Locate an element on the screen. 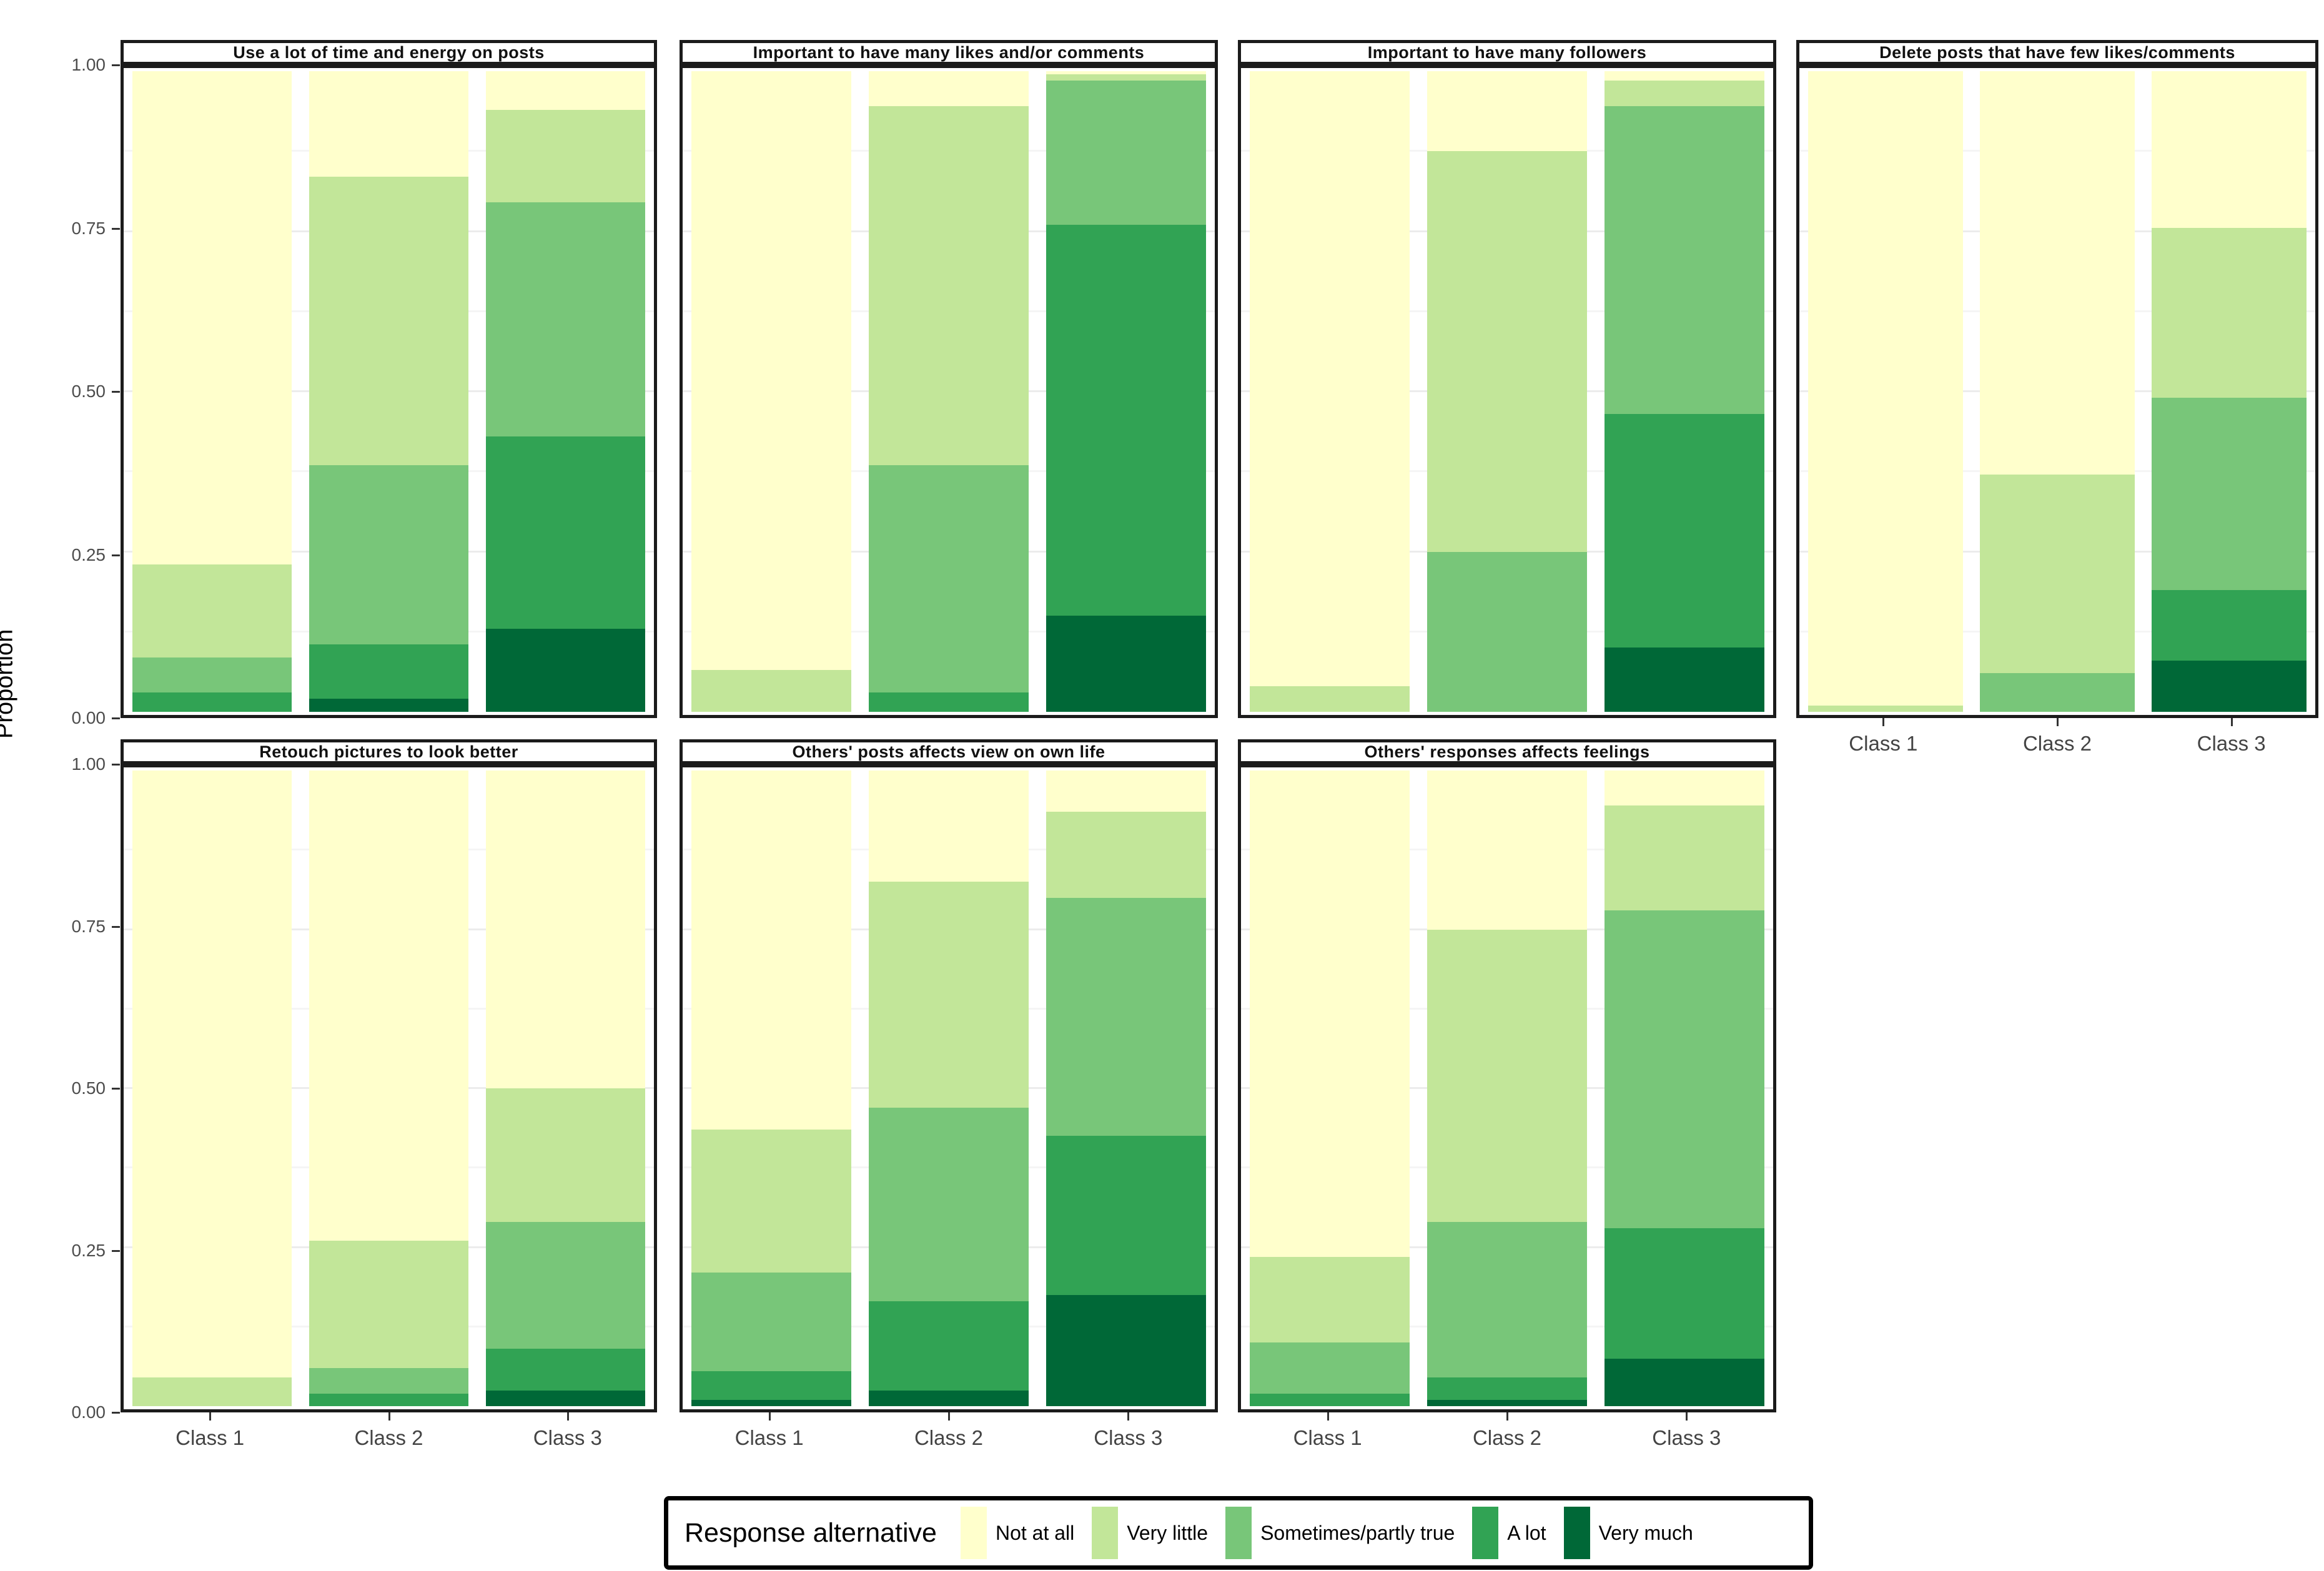 The image size is (2324, 1571). y-axis-tick-label: 0.50 is located at coordinates (88, 1088).